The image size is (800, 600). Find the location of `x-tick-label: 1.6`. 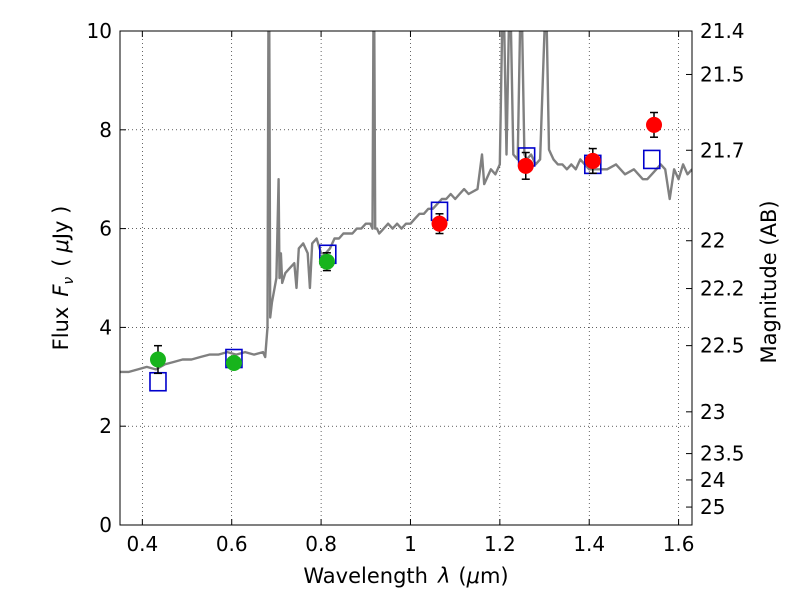

x-tick-label: 1.6 is located at coordinates (679, 544).